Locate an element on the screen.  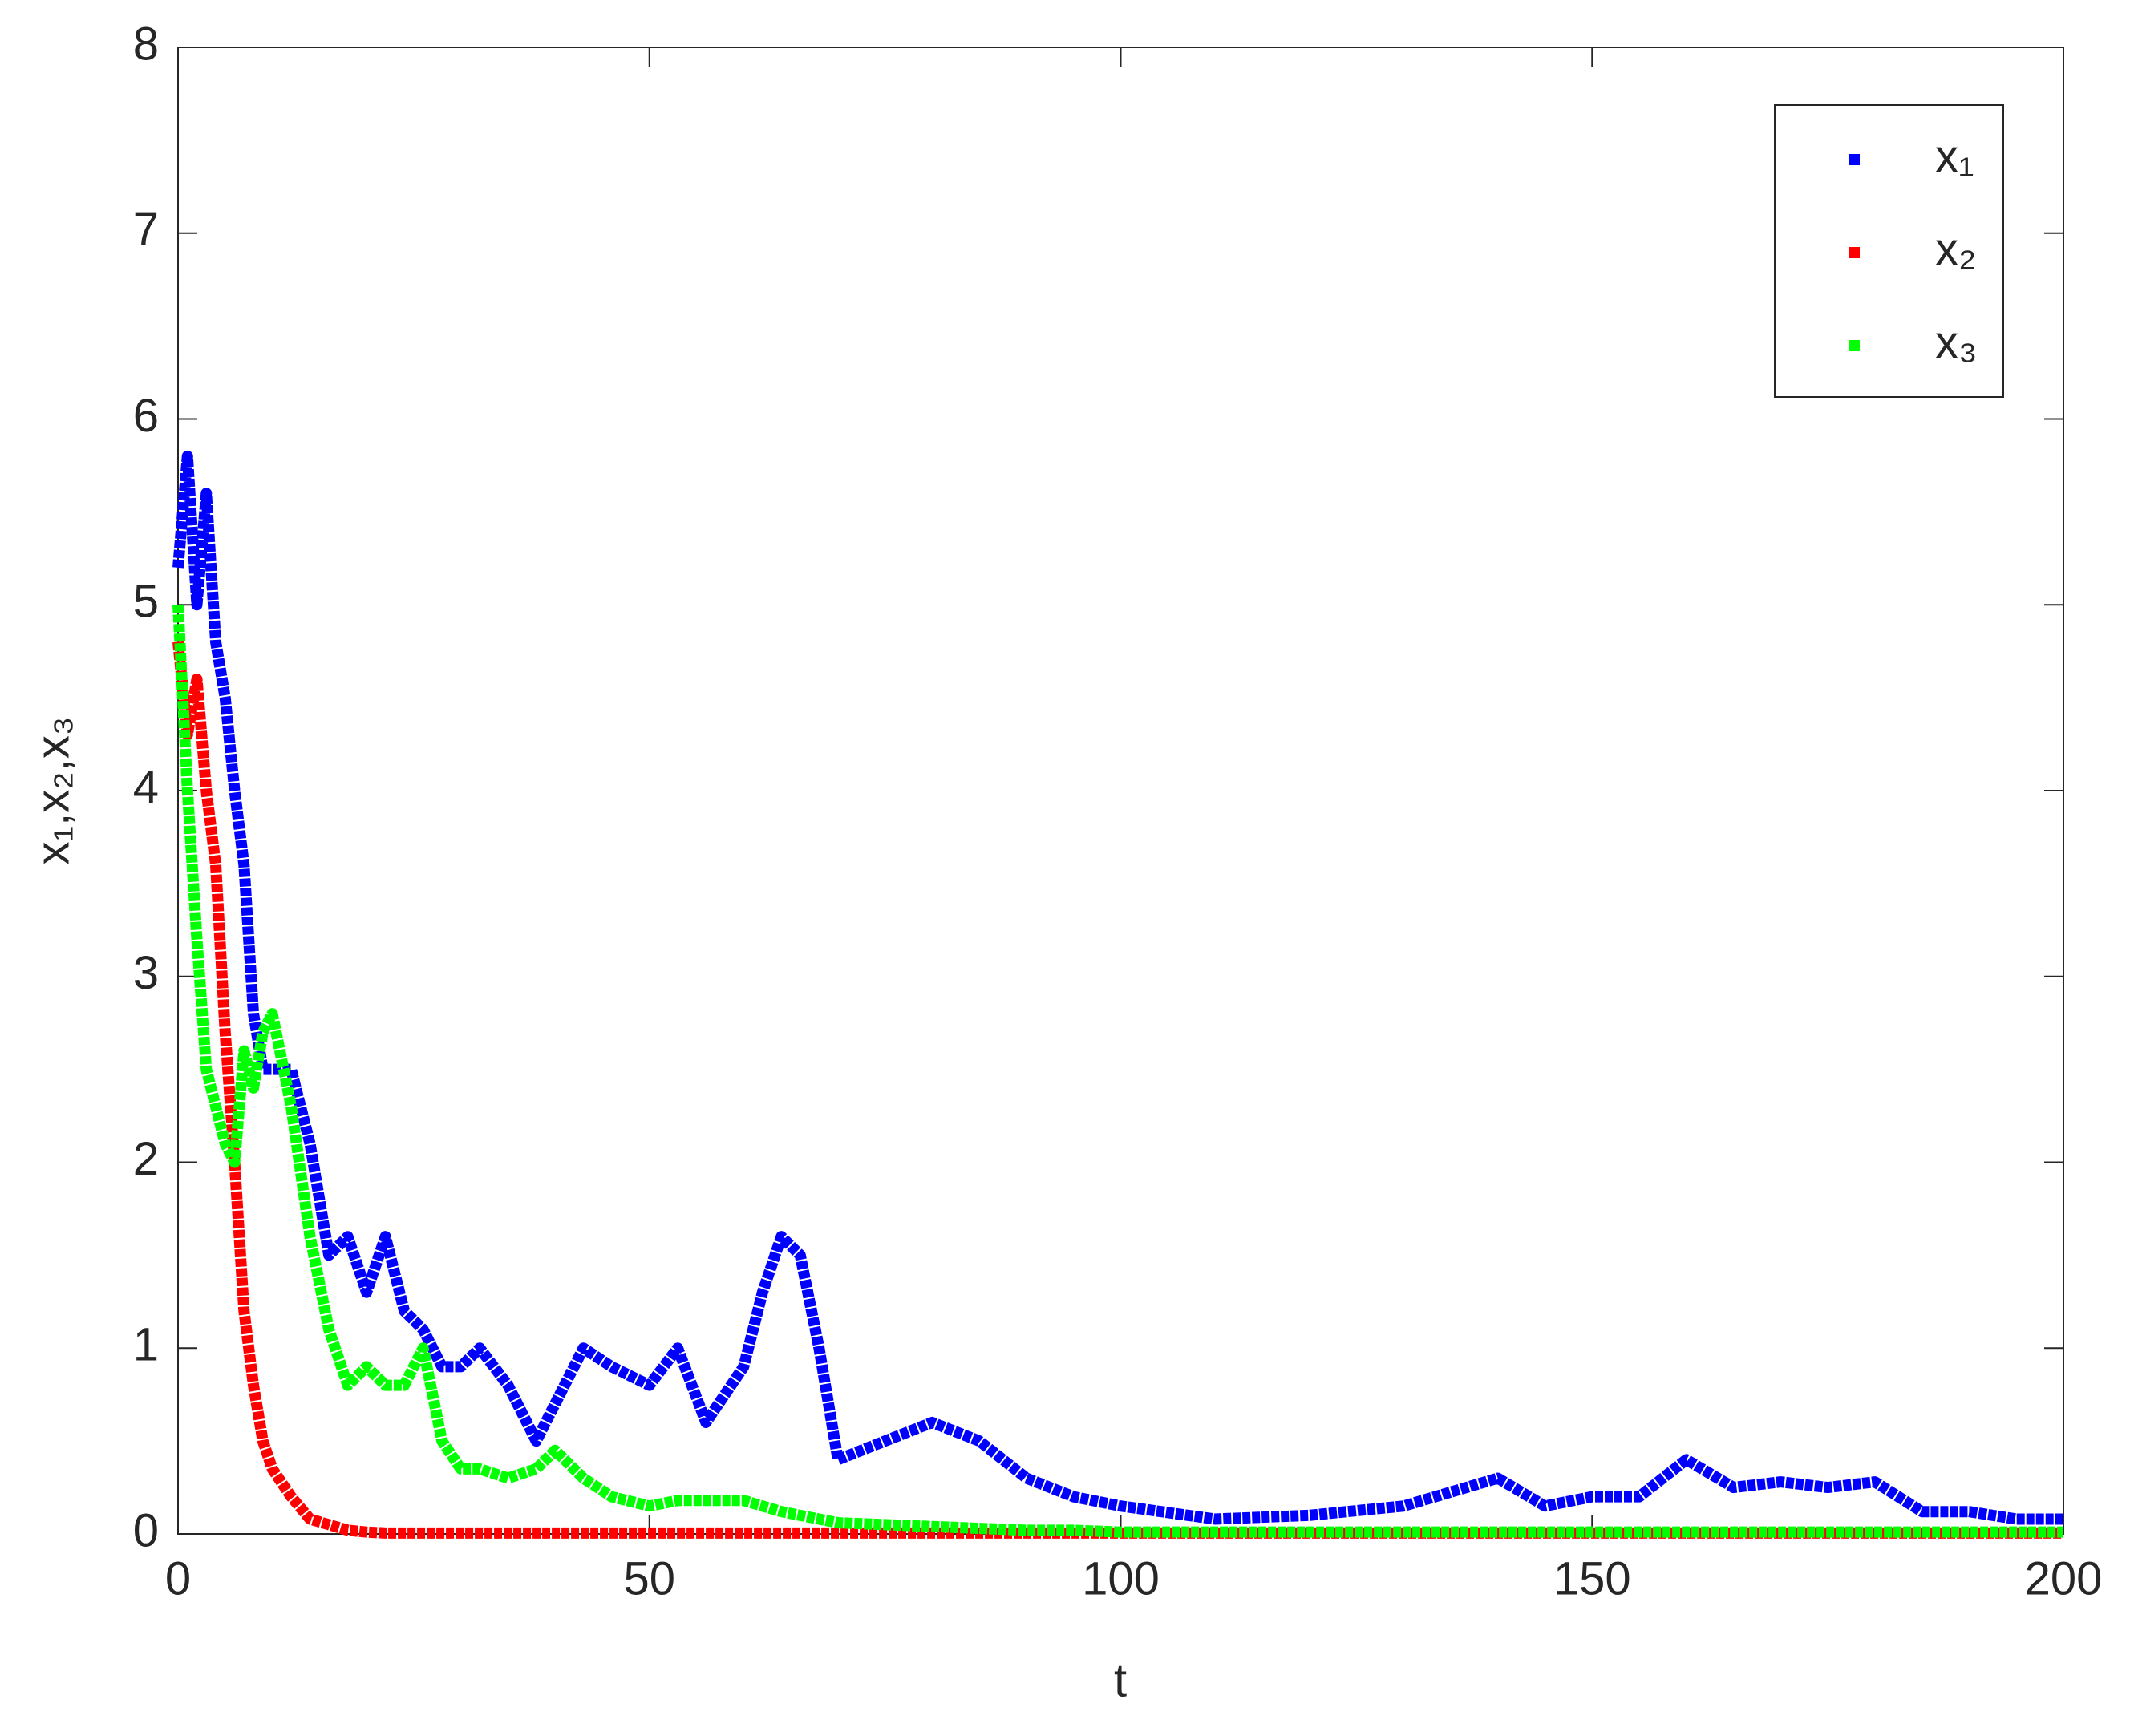
y-tick-label: 7 is located at coordinates (146, 230).